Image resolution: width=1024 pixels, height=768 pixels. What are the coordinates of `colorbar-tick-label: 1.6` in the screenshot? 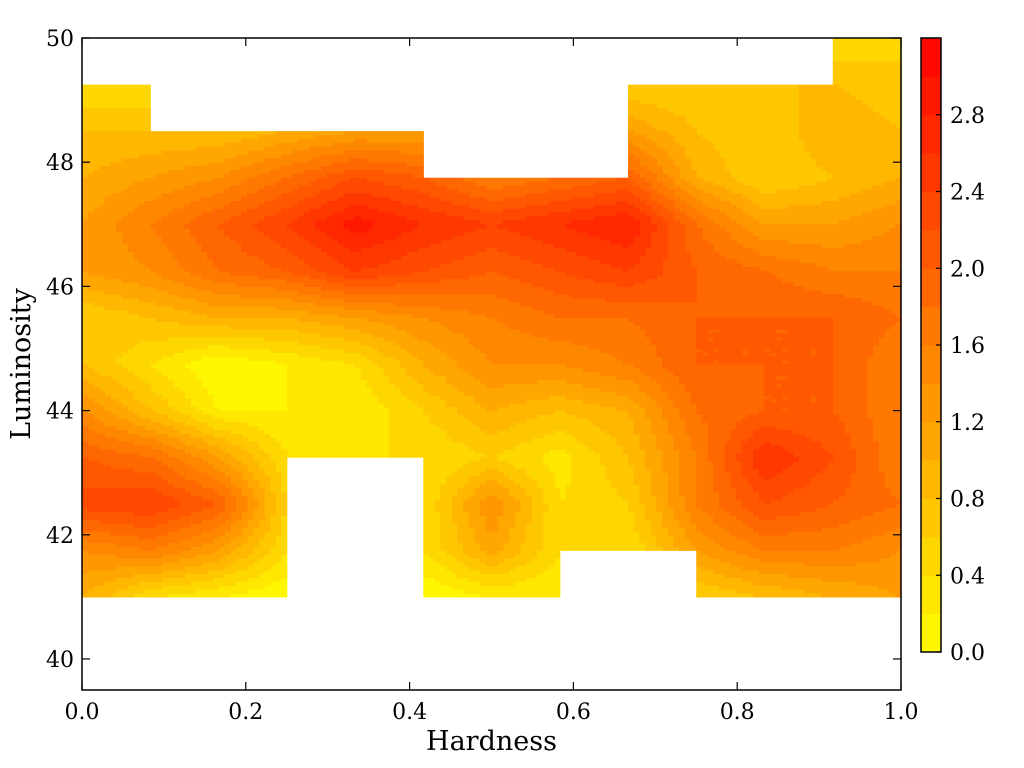 It's located at (967, 346).